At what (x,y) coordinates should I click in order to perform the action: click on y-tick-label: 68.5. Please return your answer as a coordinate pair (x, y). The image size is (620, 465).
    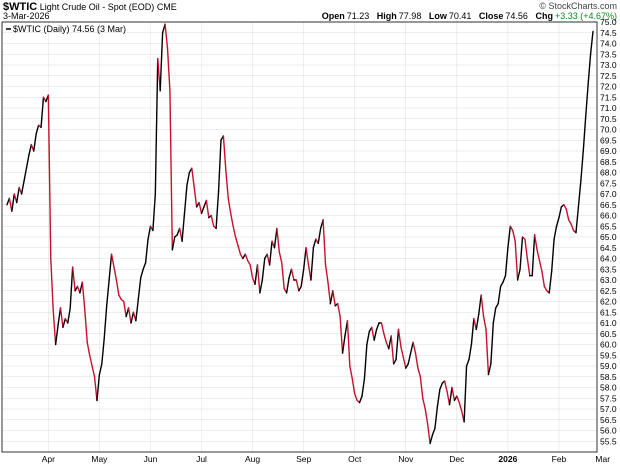
    Looking at the image, I should click on (608, 162).